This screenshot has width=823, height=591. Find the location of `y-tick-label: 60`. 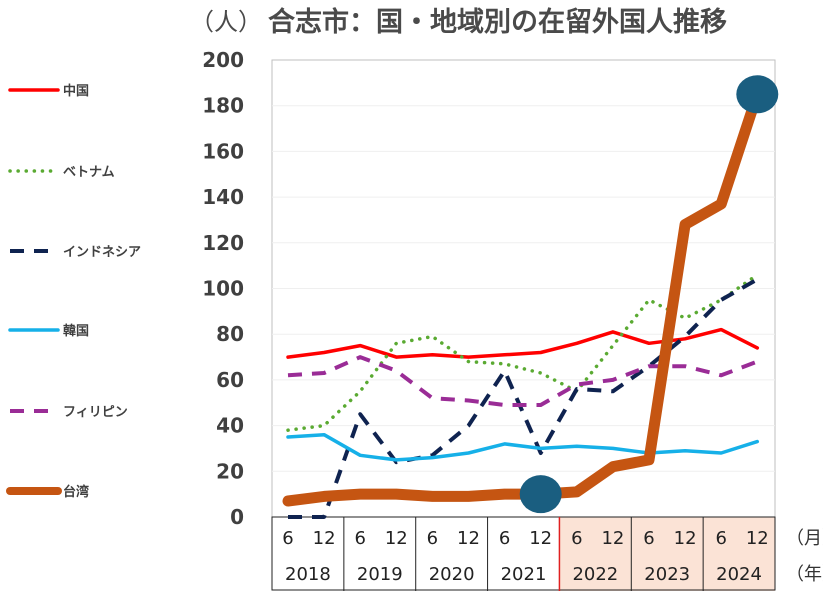

y-tick-label: 60 is located at coordinates (230, 380).